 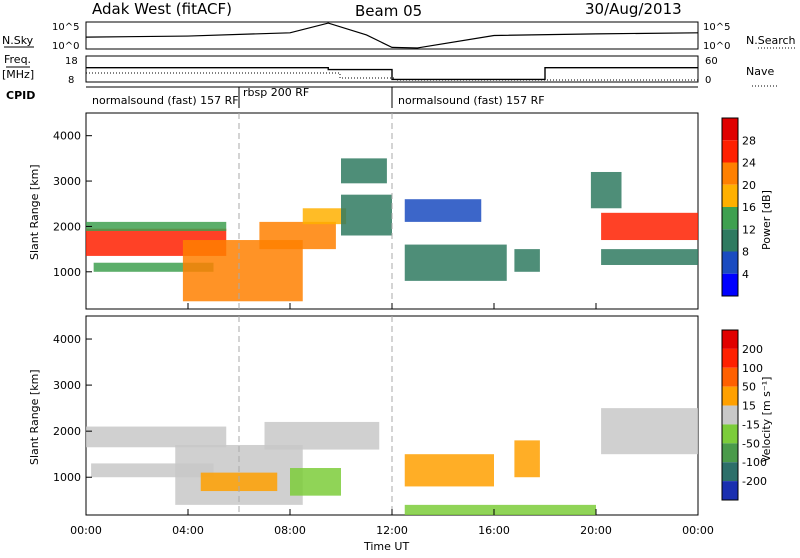 What do you see at coordinates (494, 530) in the screenshot?
I see `x-tick-label: 16:00` at bounding box center [494, 530].